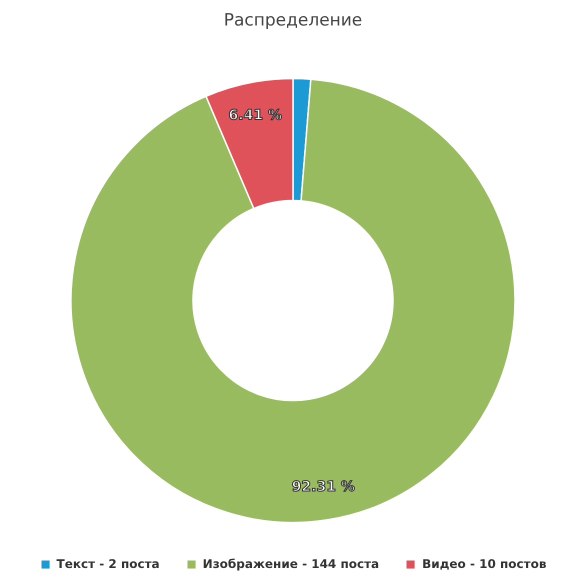 The width and height of the screenshot is (585, 573). Describe the element at coordinates (291, 564) in the screenshot. I see `legend-label: Изображение - 144 поста` at that location.